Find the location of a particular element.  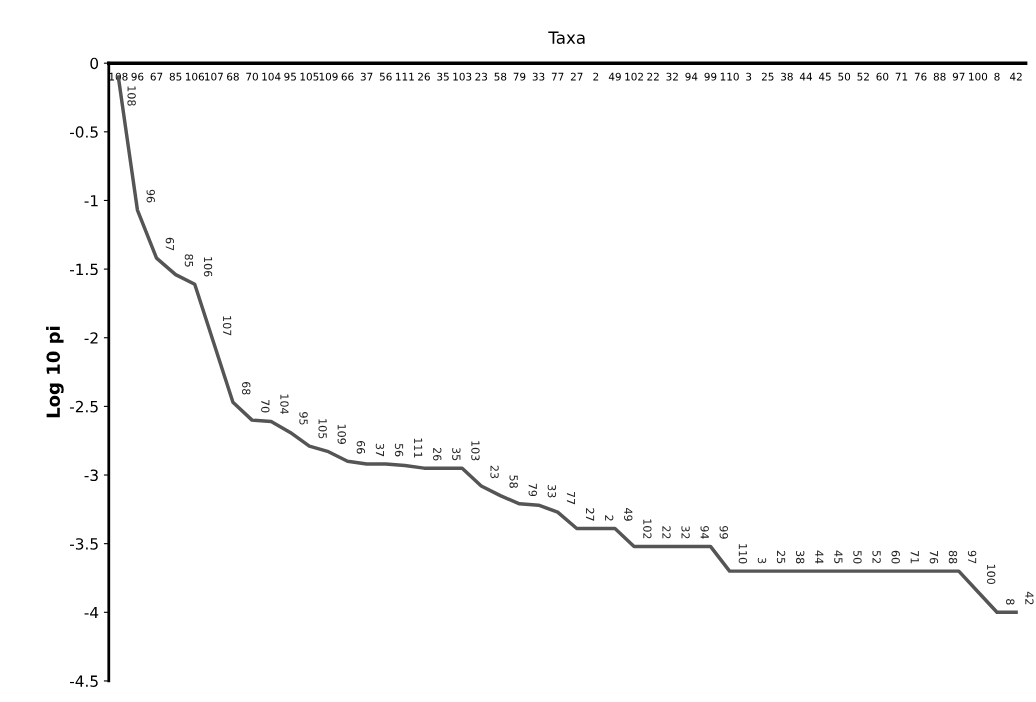

annotation: 25 is located at coordinates (781, 557).